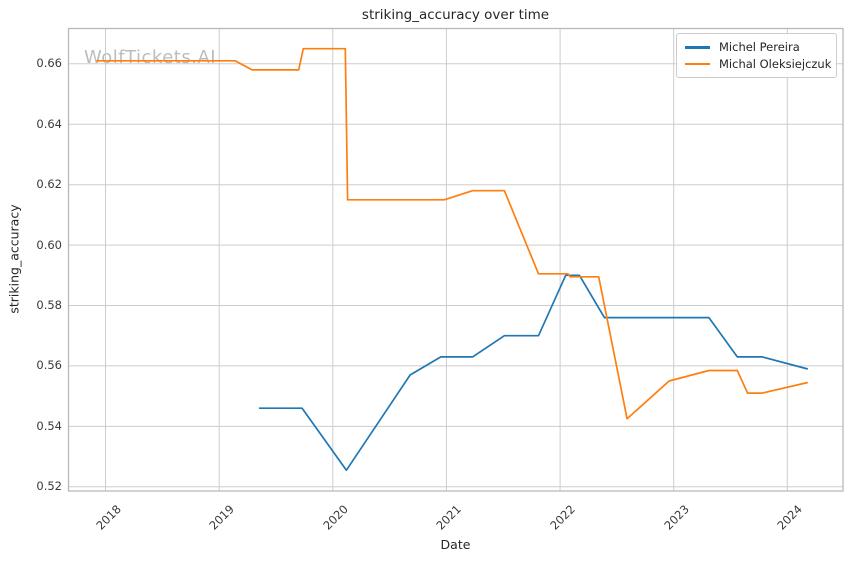  I want to click on chart-title: striking_accuracy over time, so click(455, 15).